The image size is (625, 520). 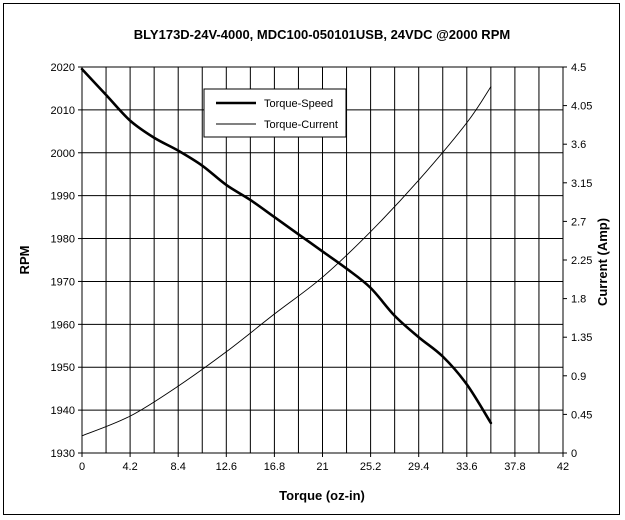 I want to click on legend-box, so click(x=275, y=113).